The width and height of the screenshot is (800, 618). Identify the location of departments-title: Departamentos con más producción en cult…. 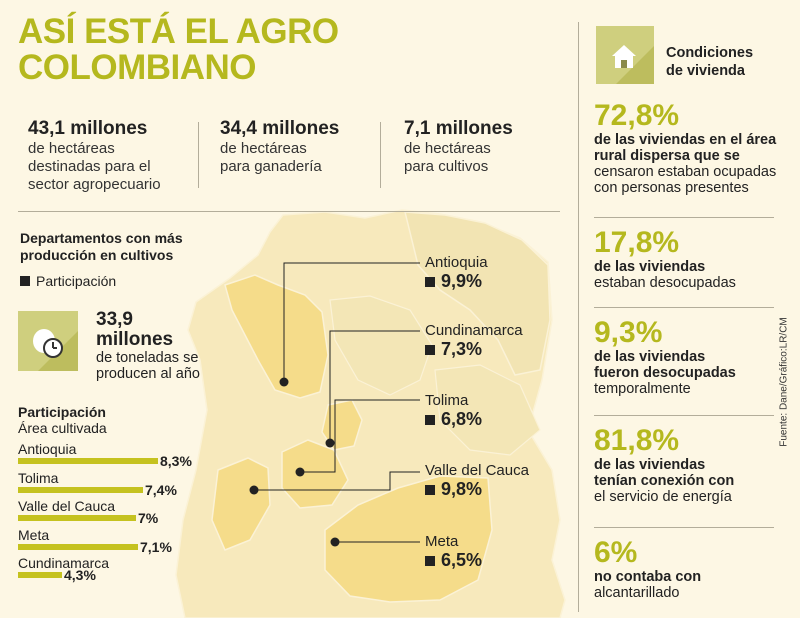
(101, 247).